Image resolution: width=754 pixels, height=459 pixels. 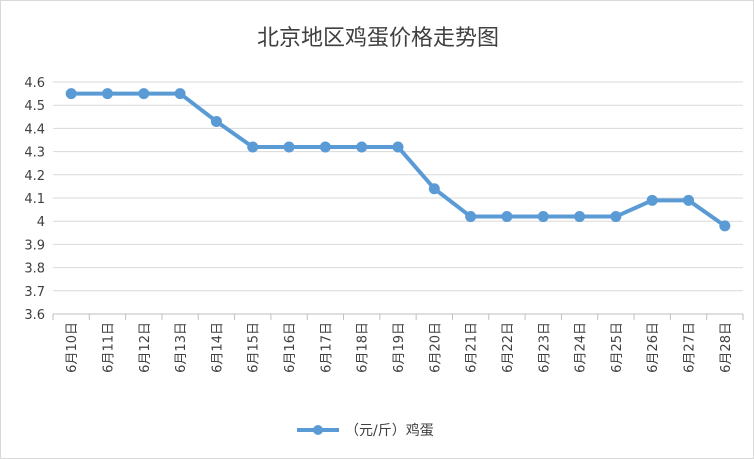 I want to click on y-tick-label: 3.6, so click(x=34, y=315).